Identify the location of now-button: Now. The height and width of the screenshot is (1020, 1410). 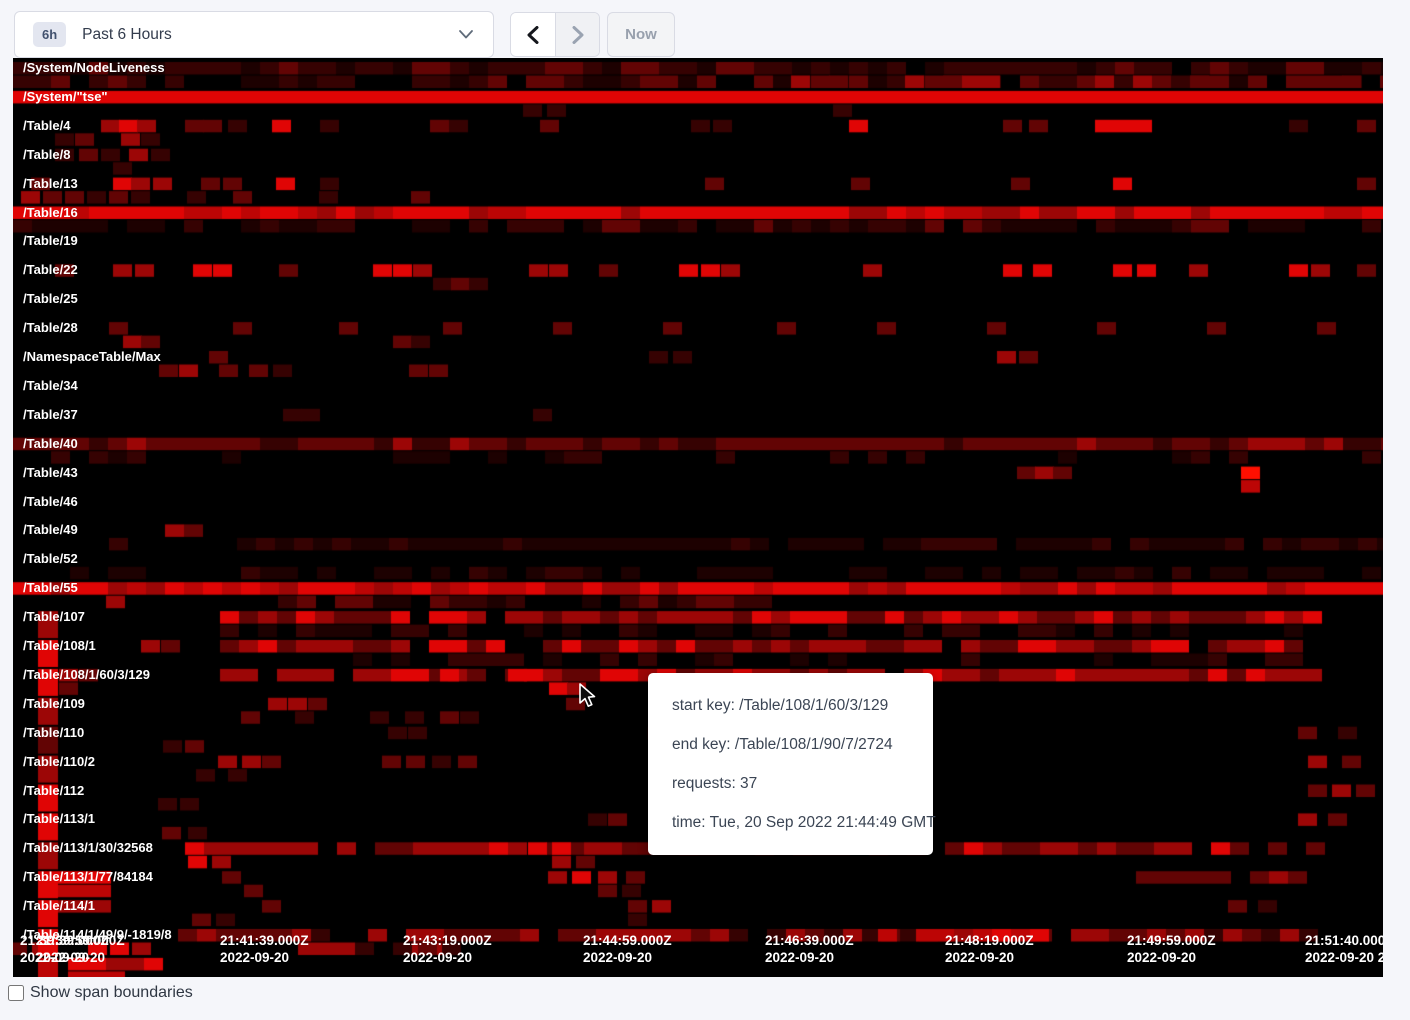
(641, 34).